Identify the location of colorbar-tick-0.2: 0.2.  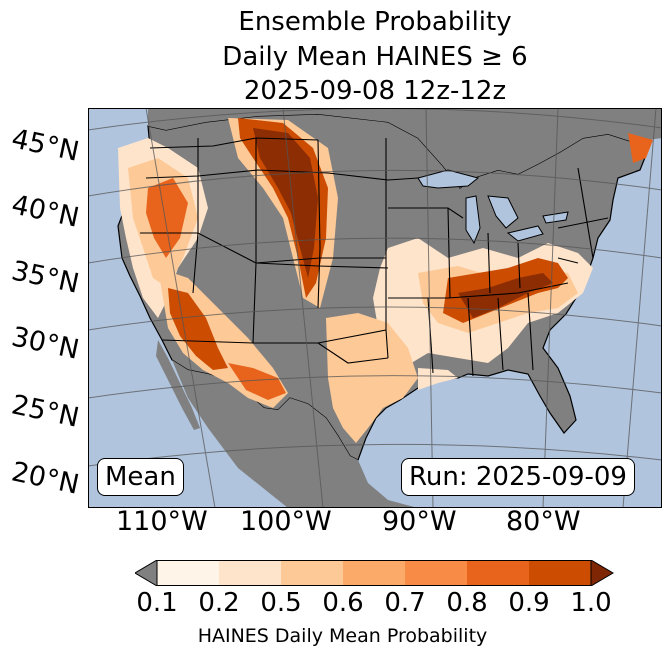
(219, 603).